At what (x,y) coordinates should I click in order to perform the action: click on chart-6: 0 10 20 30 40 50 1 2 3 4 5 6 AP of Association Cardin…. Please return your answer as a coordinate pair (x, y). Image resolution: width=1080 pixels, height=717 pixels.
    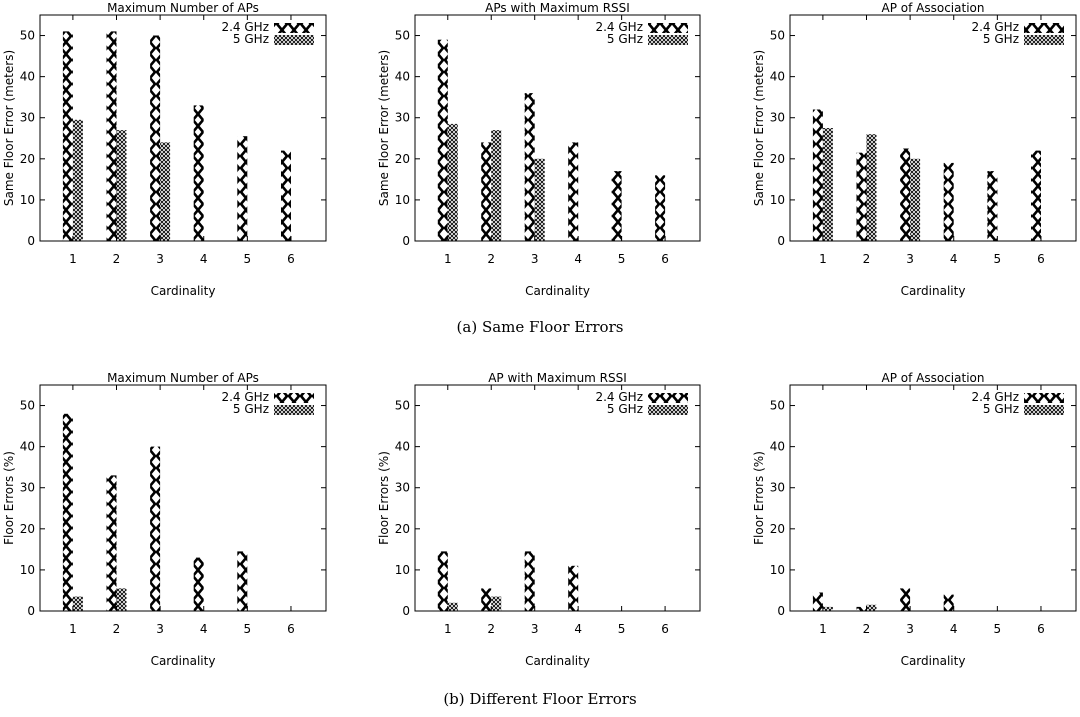
    Looking at the image, I should click on (914, 519).